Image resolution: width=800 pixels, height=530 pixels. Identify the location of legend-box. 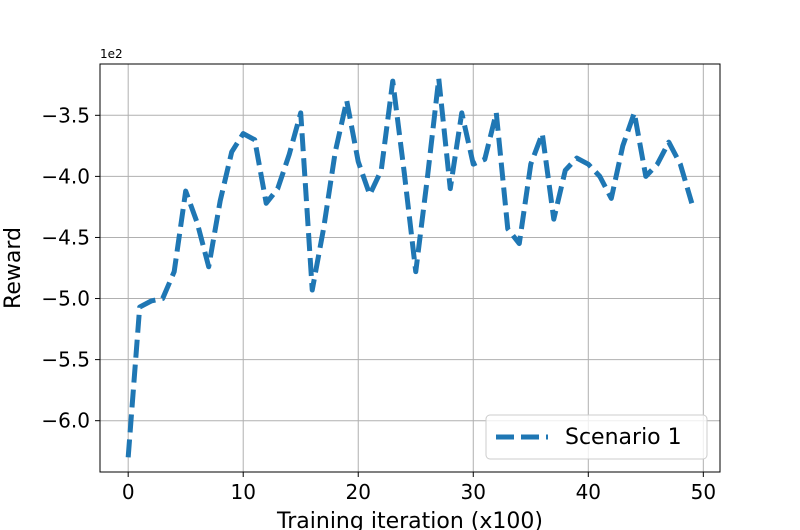
(596, 437).